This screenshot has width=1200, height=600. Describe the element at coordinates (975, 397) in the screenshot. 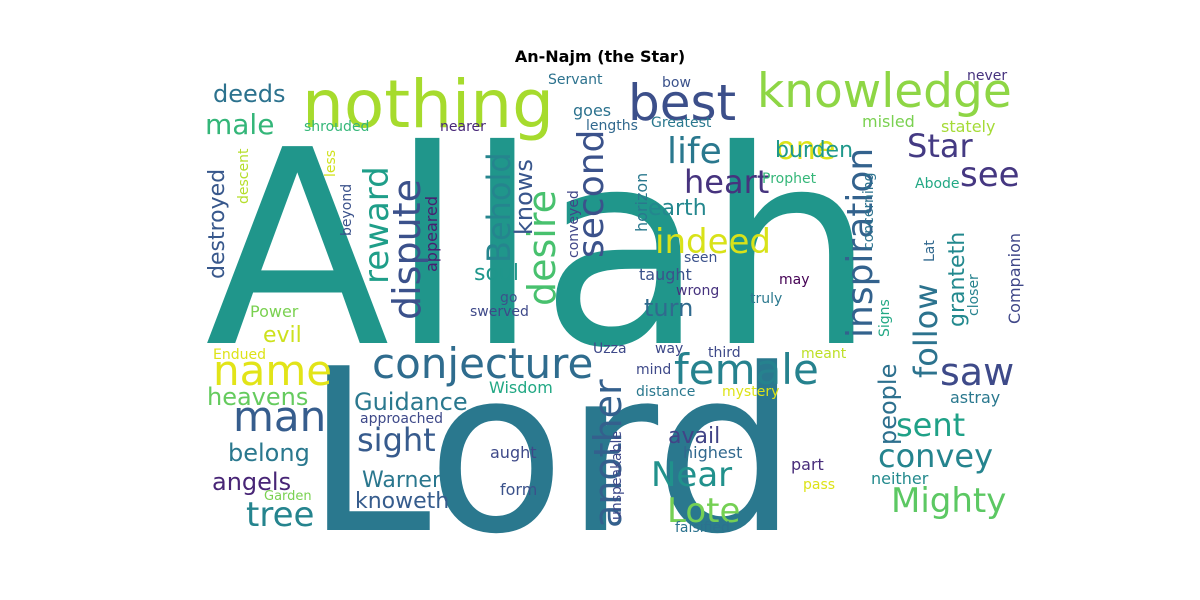

I see `word-astray: astray` at that location.